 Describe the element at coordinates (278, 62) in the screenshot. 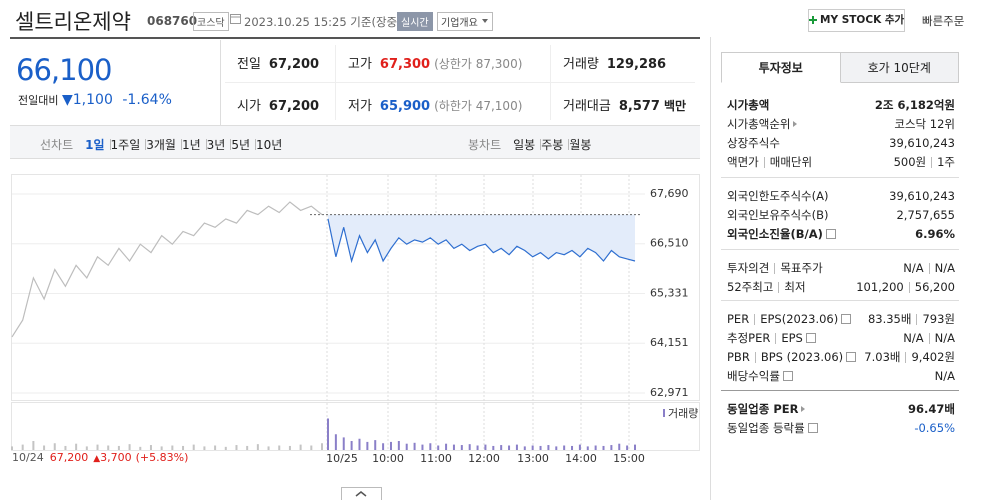

I see `quote-item: 전일 67,200` at that location.